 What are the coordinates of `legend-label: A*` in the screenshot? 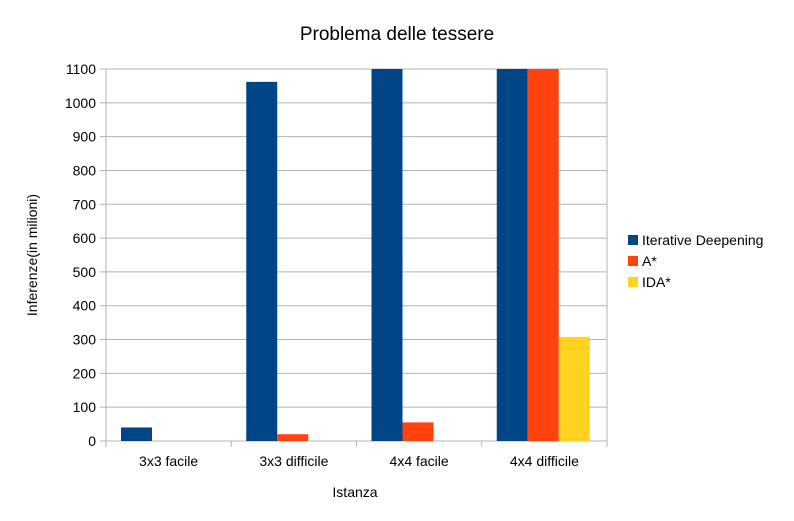 It's located at (649, 261).